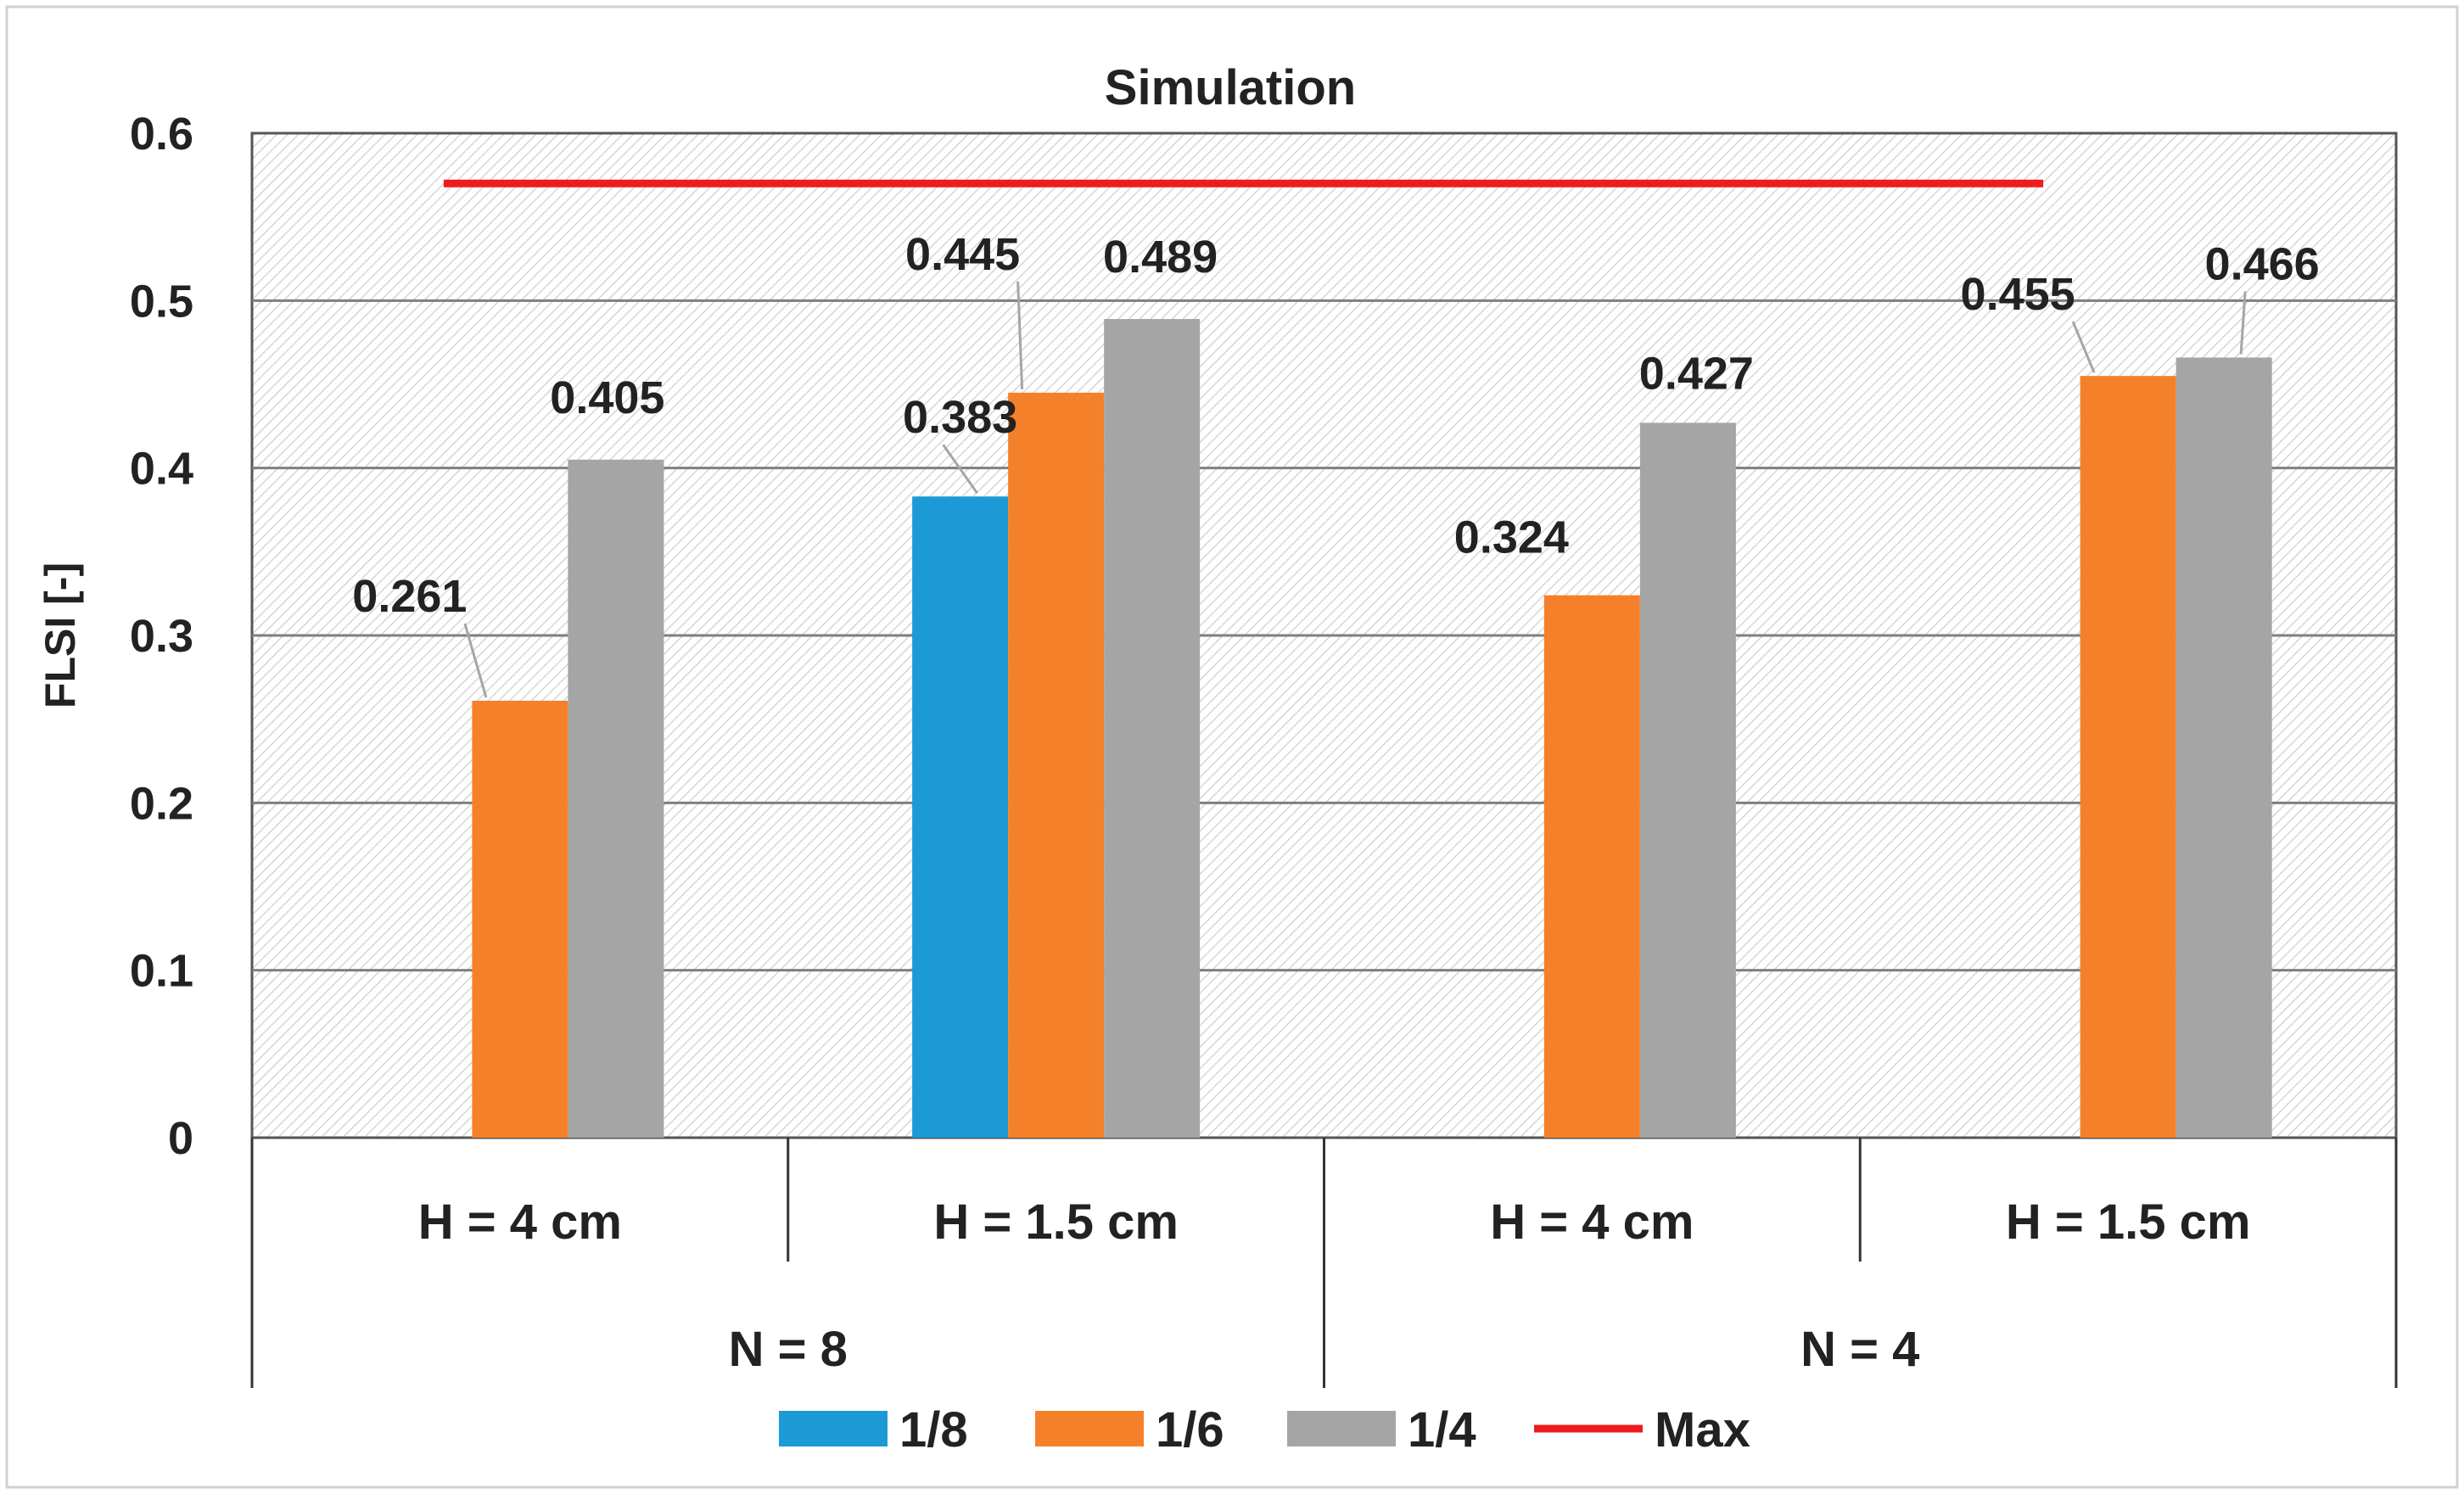 Image resolution: width=2464 pixels, height=1494 pixels. I want to click on data-label: 0.261, so click(409, 596).